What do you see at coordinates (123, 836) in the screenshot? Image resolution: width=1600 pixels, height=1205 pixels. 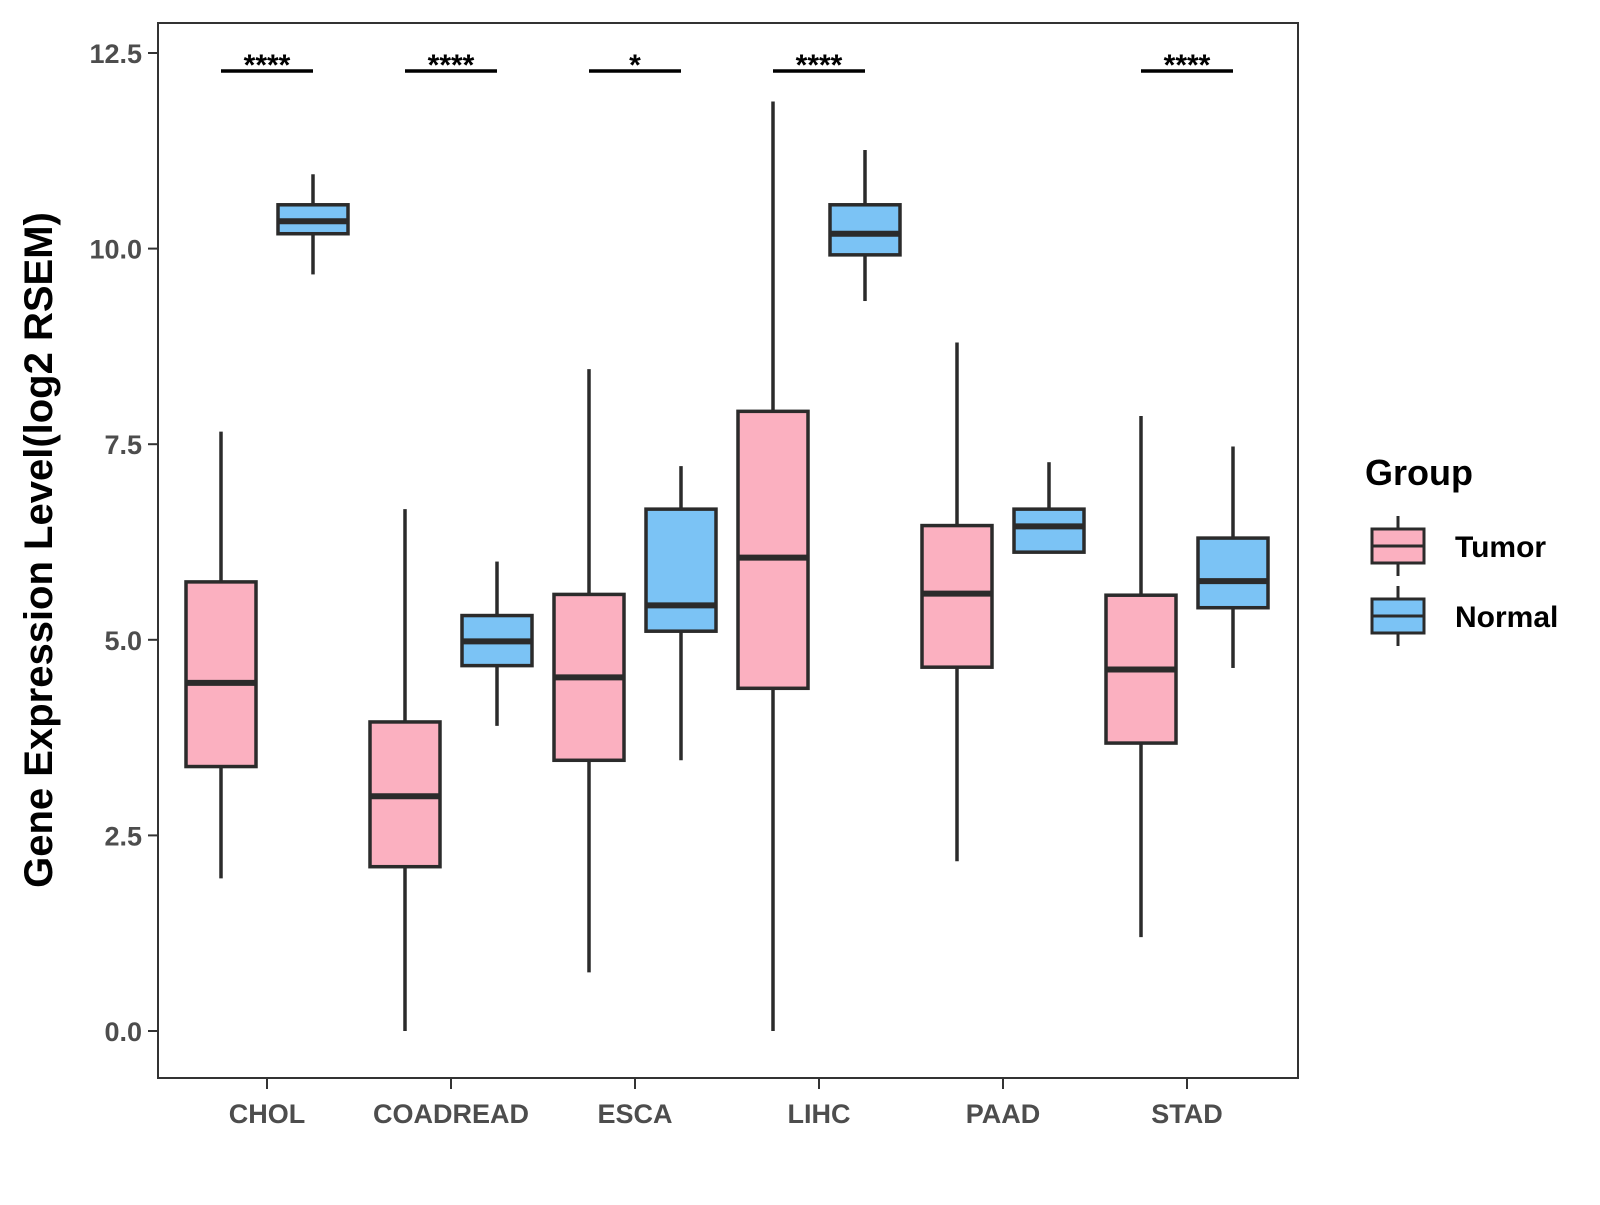 I see `y-tick-label: 2.5` at bounding box center [123, 836].